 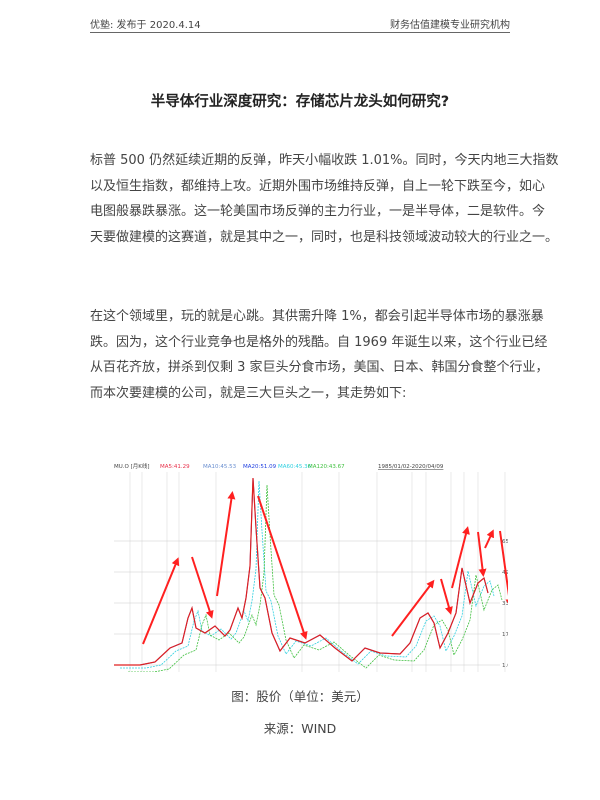 I want to click on legend-item: MA5:41.29, so click(x=175, y=467).